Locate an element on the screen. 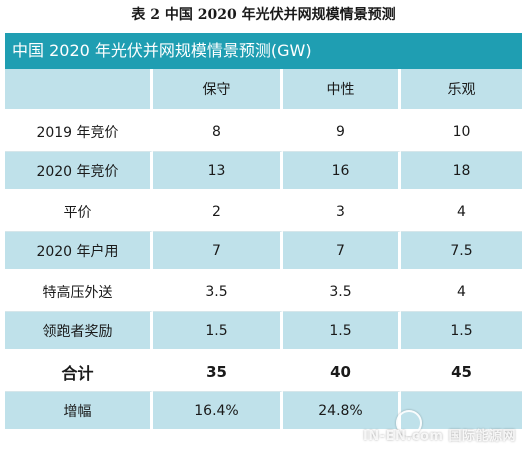  table-row: 2020 年竞价 13 16 18 is located at coordinates (263, 172).